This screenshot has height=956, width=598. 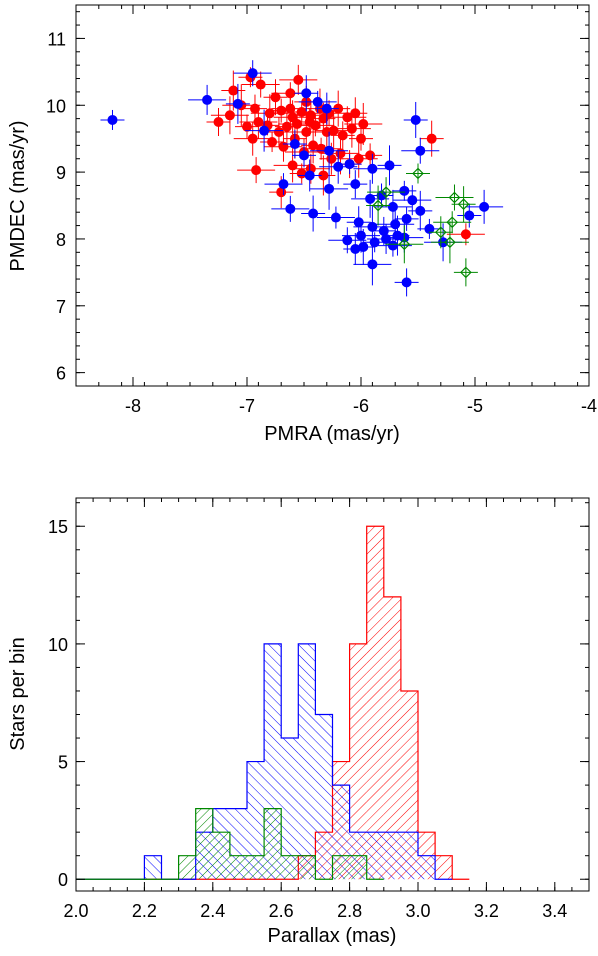 What do you see at coordinates (18, 693) in the screenshot?
I see `y-axis-label: Stars per bin` at bounding box center [18, 693].